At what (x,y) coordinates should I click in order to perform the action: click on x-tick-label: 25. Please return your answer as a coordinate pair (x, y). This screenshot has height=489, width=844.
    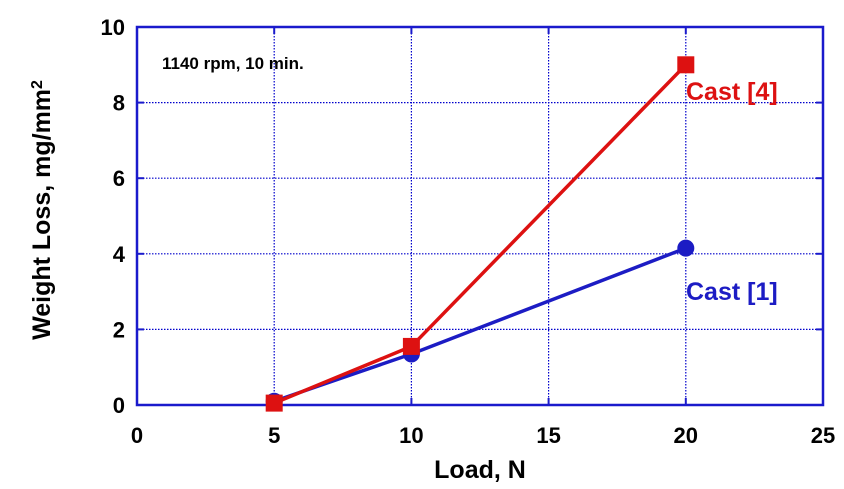
    Looking at the image, I should click on (823, 435).